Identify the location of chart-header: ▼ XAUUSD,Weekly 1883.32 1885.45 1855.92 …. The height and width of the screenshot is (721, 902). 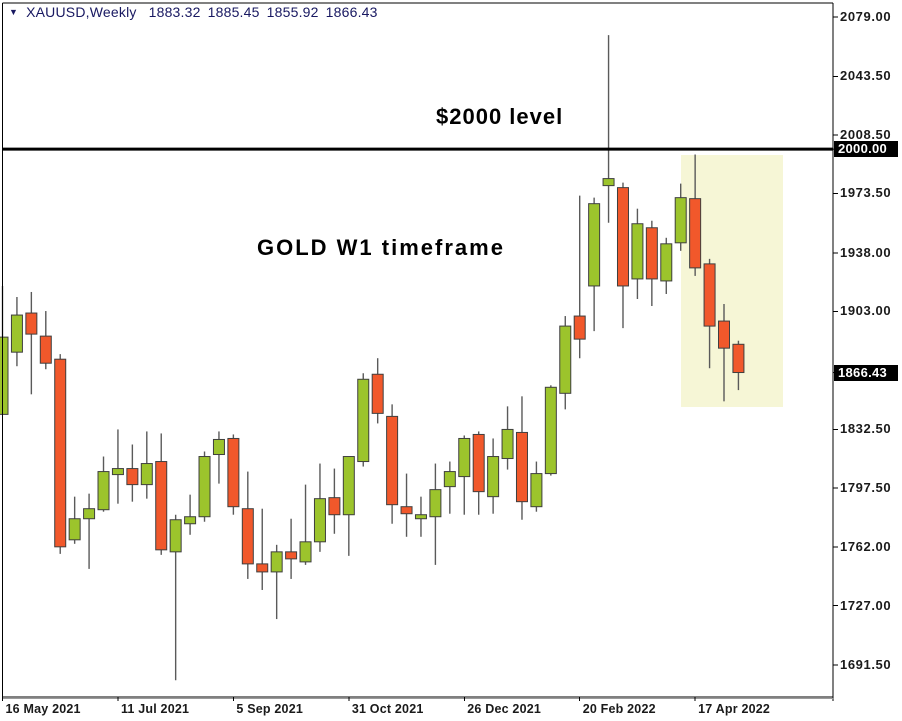
(197, 12).